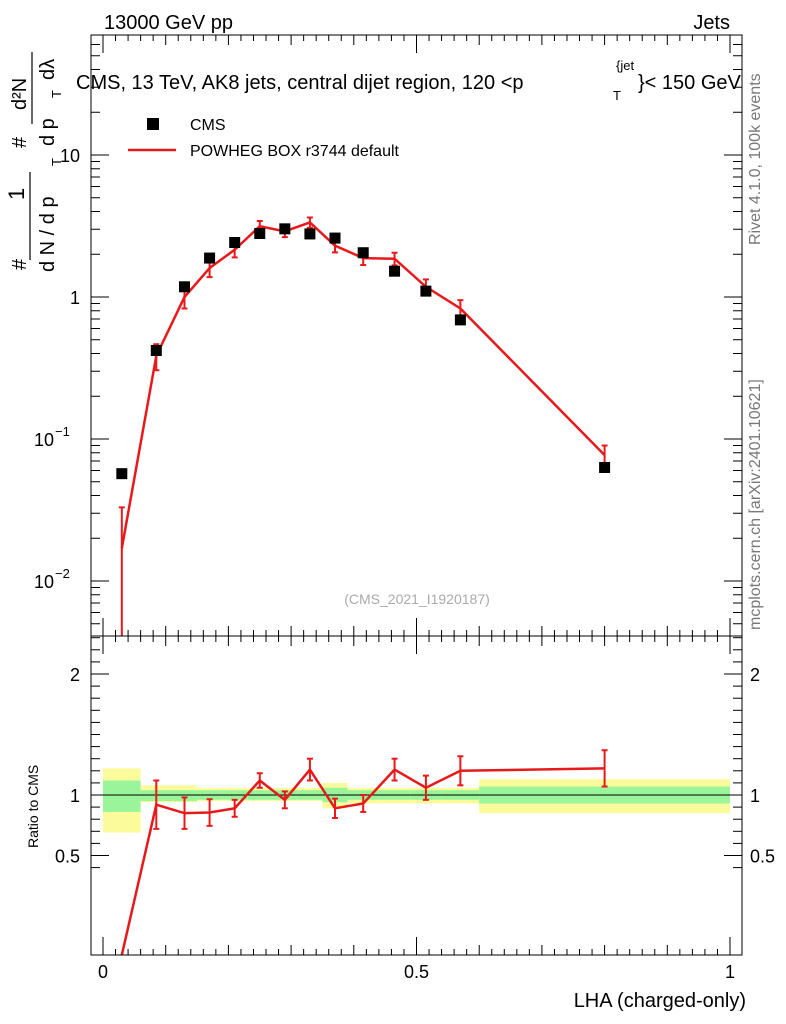  I want to click on ratio-y-tick-label-right: 2, so click(755, 675).